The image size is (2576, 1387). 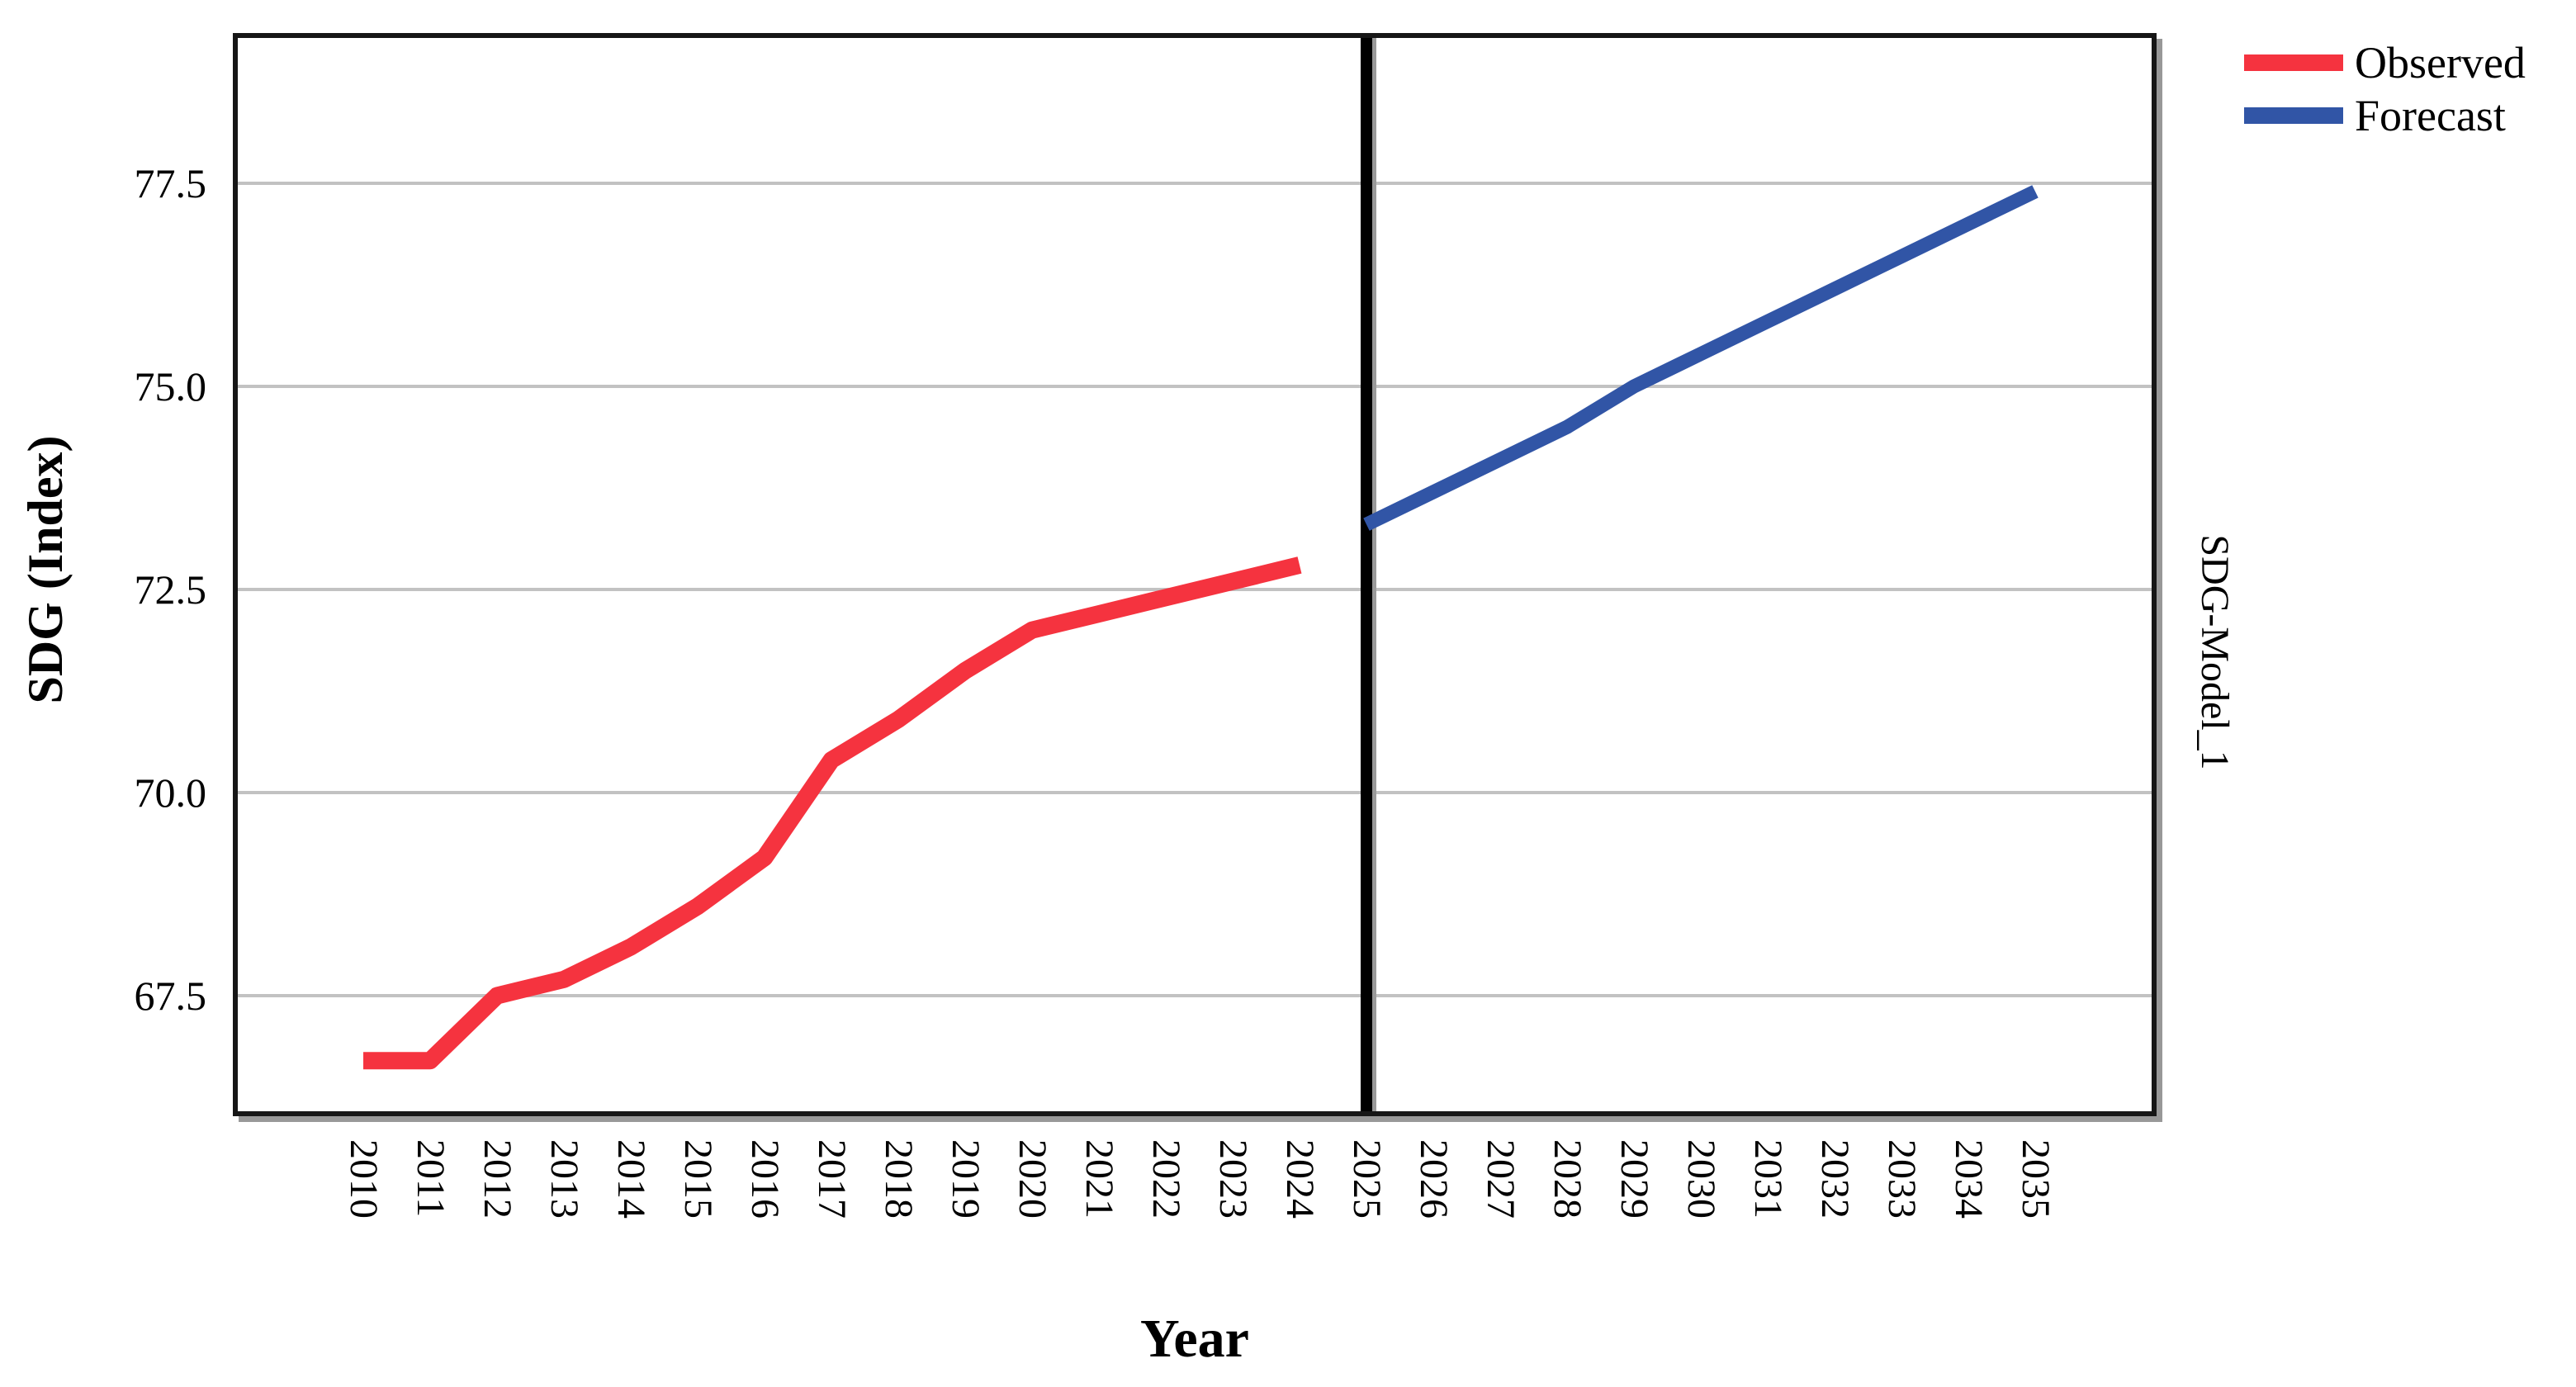 I want to click on x-tick-label: 2010, so click(x=364, y=1179).